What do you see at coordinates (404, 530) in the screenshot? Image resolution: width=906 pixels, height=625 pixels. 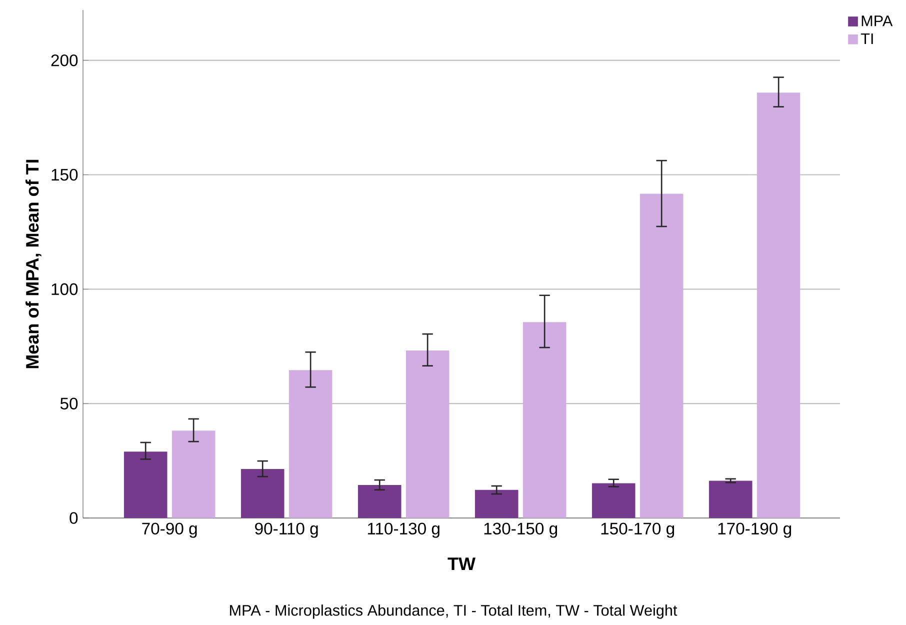 I see `x-tick-label: 110-130 g` at bounding box center [404, 530].